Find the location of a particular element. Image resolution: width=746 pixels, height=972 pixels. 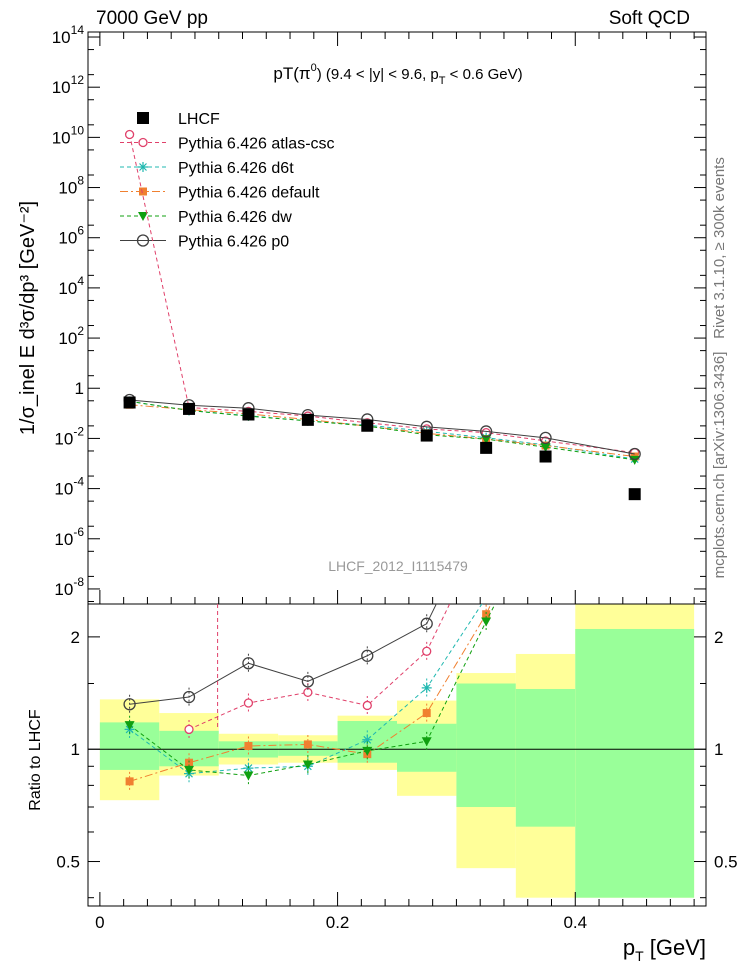

series-line-d6t is located at coordinates (382, 430).